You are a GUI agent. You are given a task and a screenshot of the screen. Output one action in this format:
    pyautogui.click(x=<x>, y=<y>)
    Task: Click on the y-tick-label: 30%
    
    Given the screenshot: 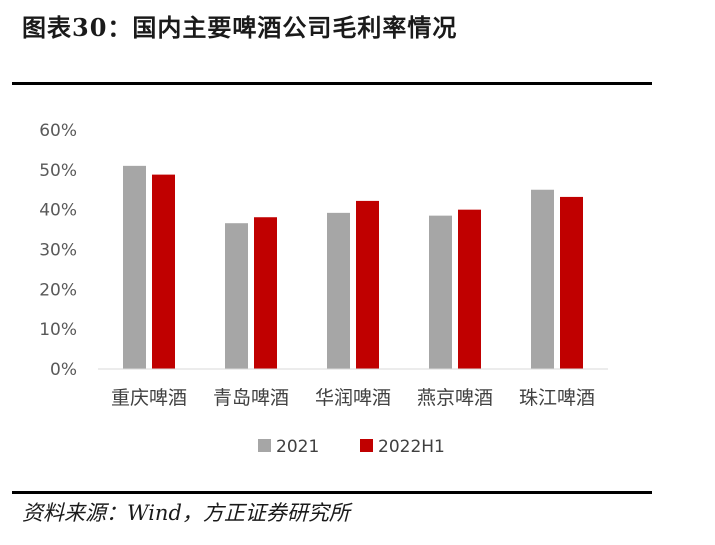 What is the action you would take?
    pyautogui.click(x=58, y=251)
    